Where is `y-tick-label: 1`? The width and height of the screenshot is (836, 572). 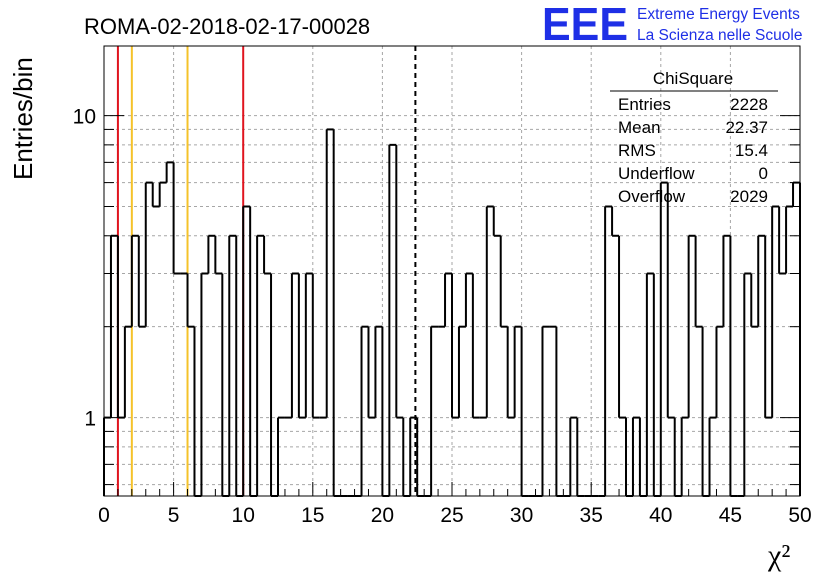 y-tick-label: 1 is located at coordinates (90, 419).